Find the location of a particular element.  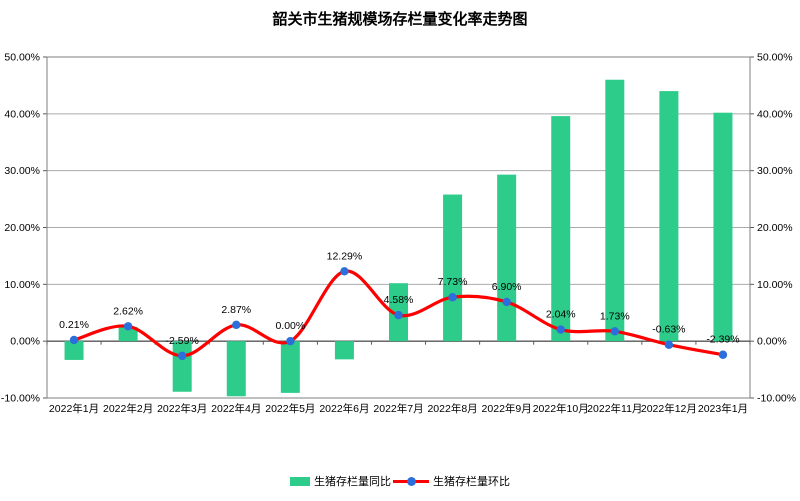

line-marker-swatch-icon is located at coordinates (411, 481).